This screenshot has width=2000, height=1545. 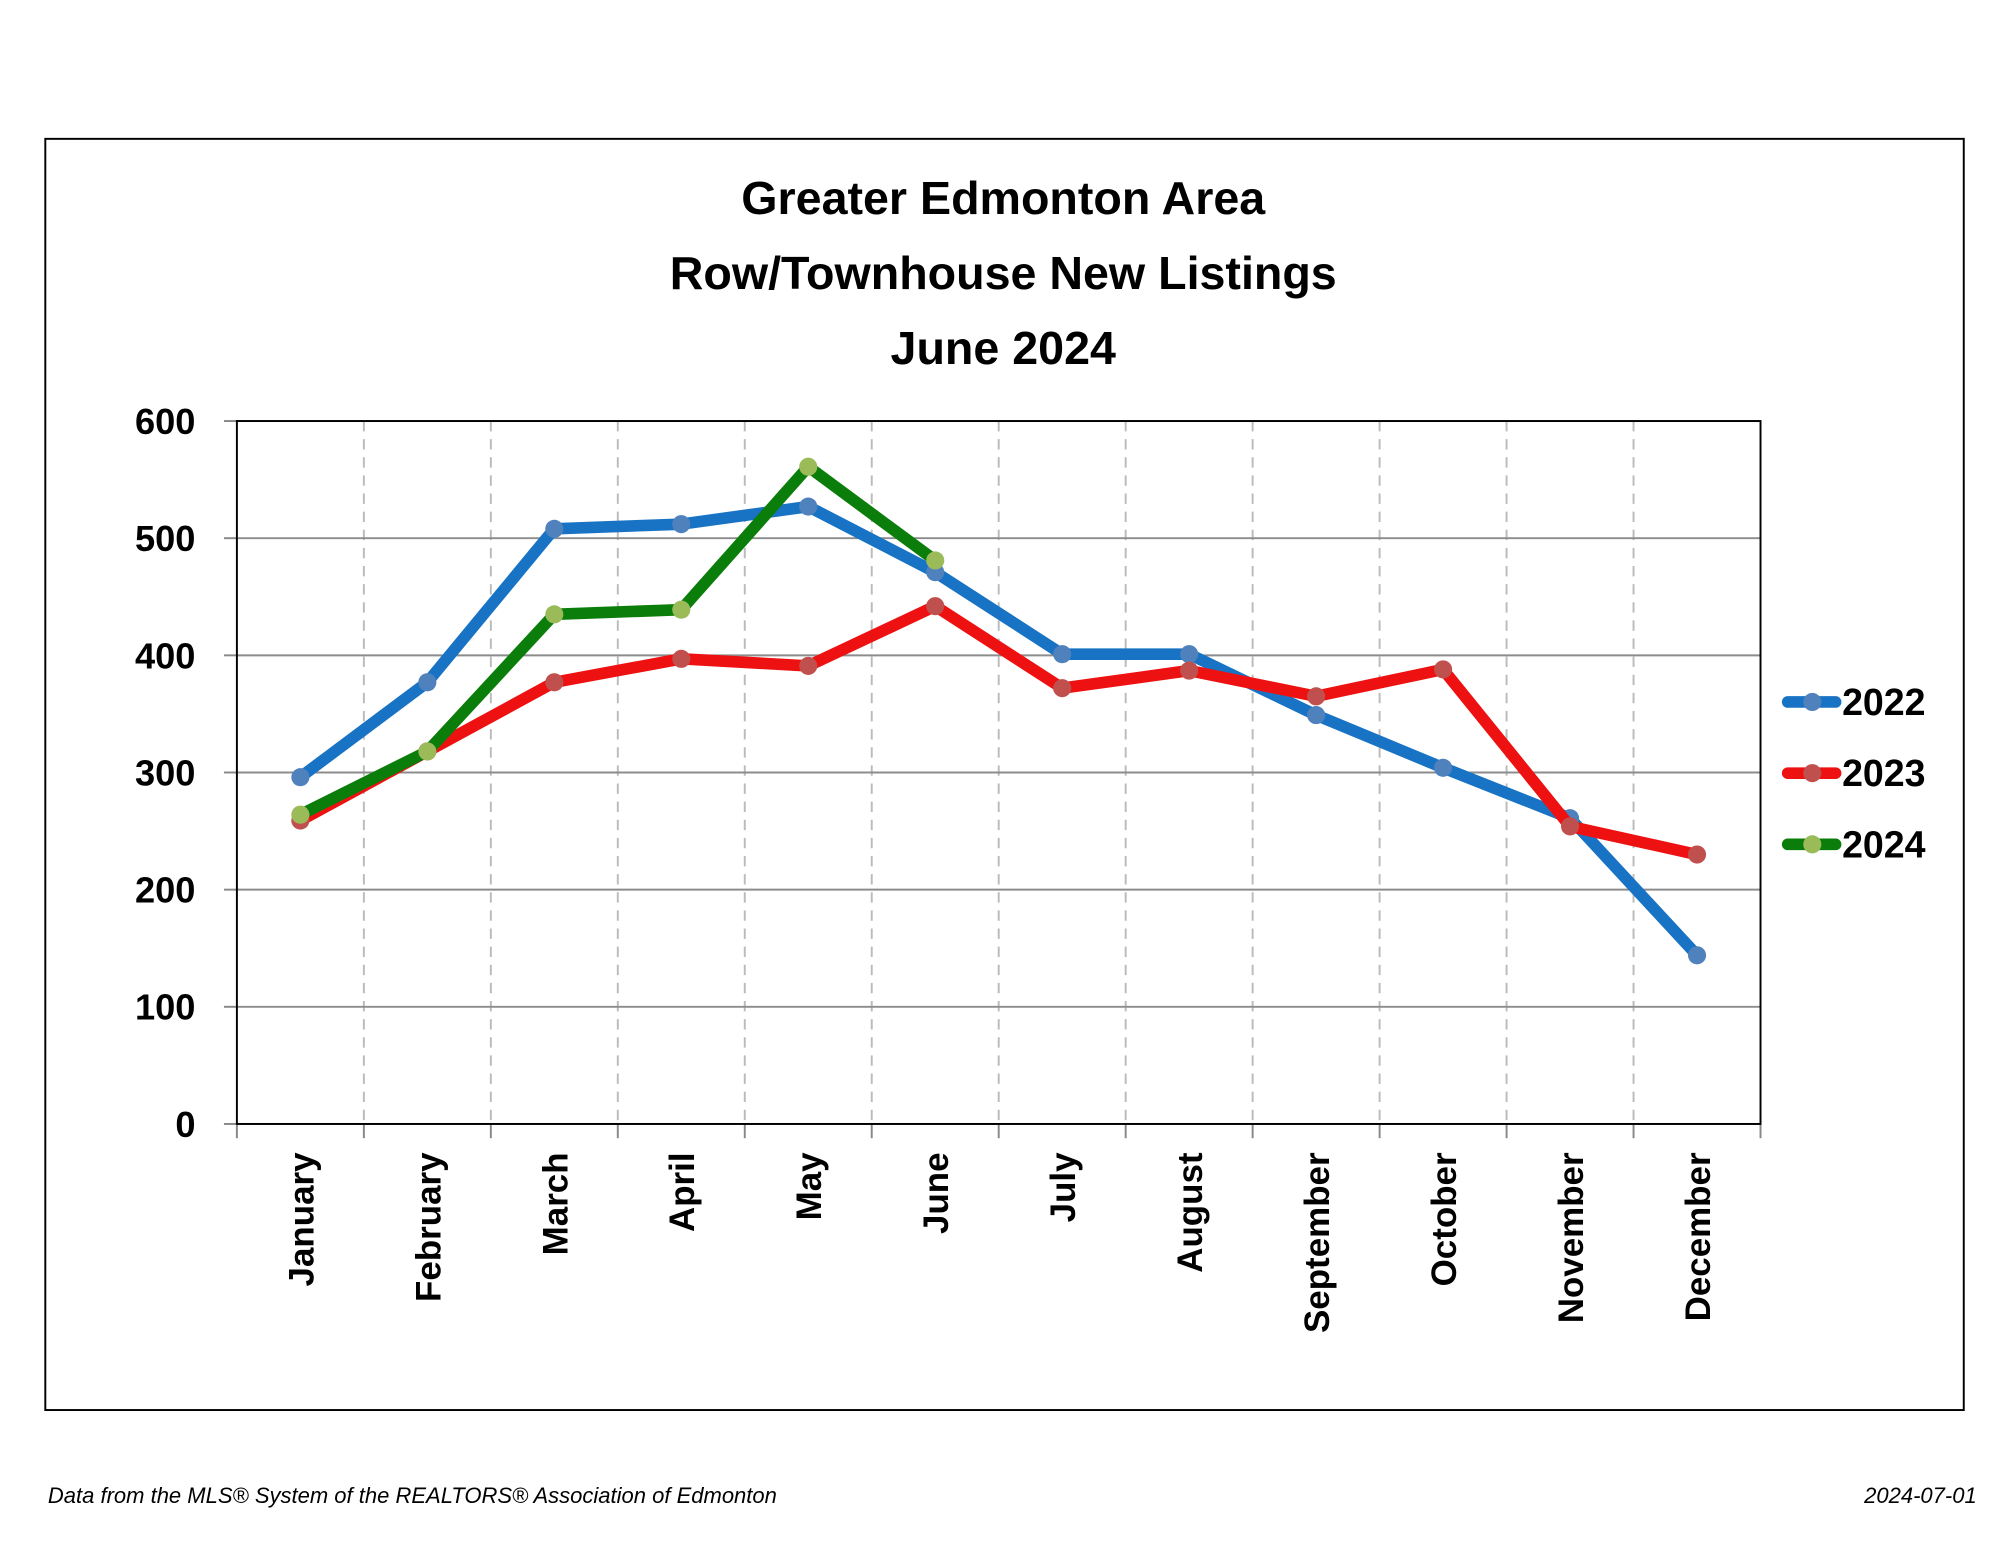 I want to click on x-tick-label: July, so click(x=1063, y=1187).